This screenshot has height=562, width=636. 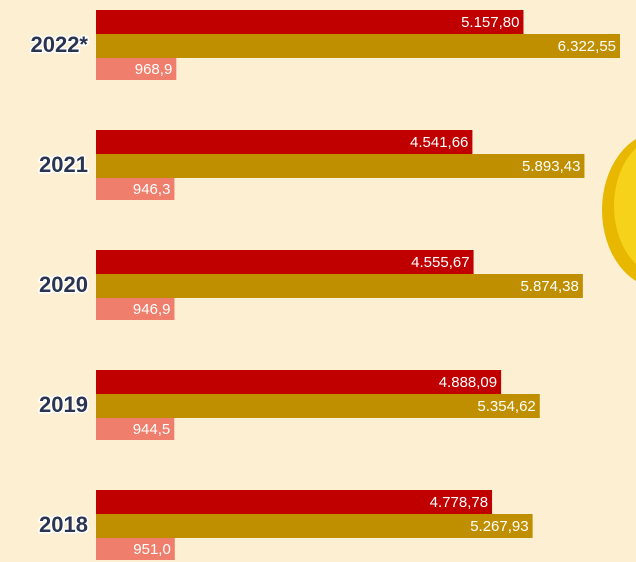 What do you see at coordinates (152, 429) in the screenshot?
I see `value-label: 944,5` at bounding box center [152, 429].